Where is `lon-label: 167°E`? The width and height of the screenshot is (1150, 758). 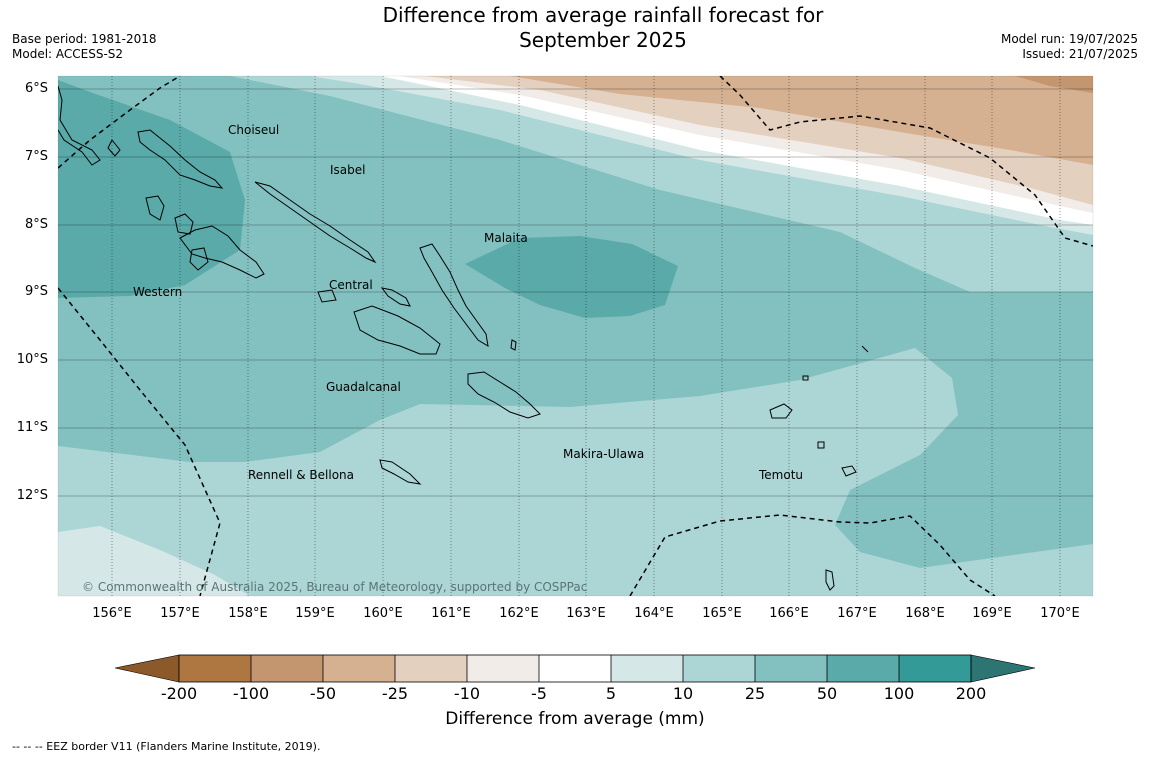 lon-label: 167°E is located at coordinates (857, 613).